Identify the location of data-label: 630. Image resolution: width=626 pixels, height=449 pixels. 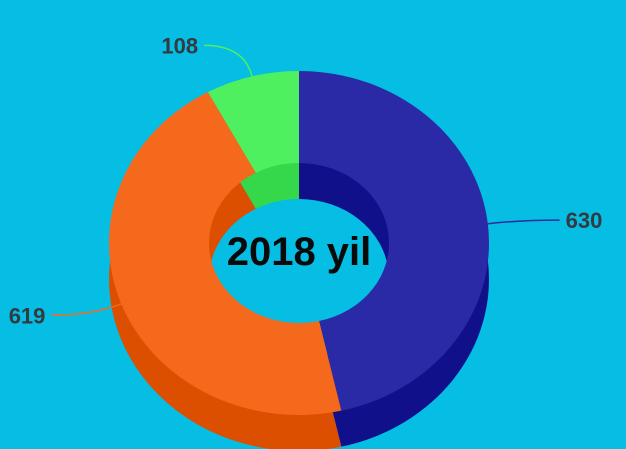
(584, 220).